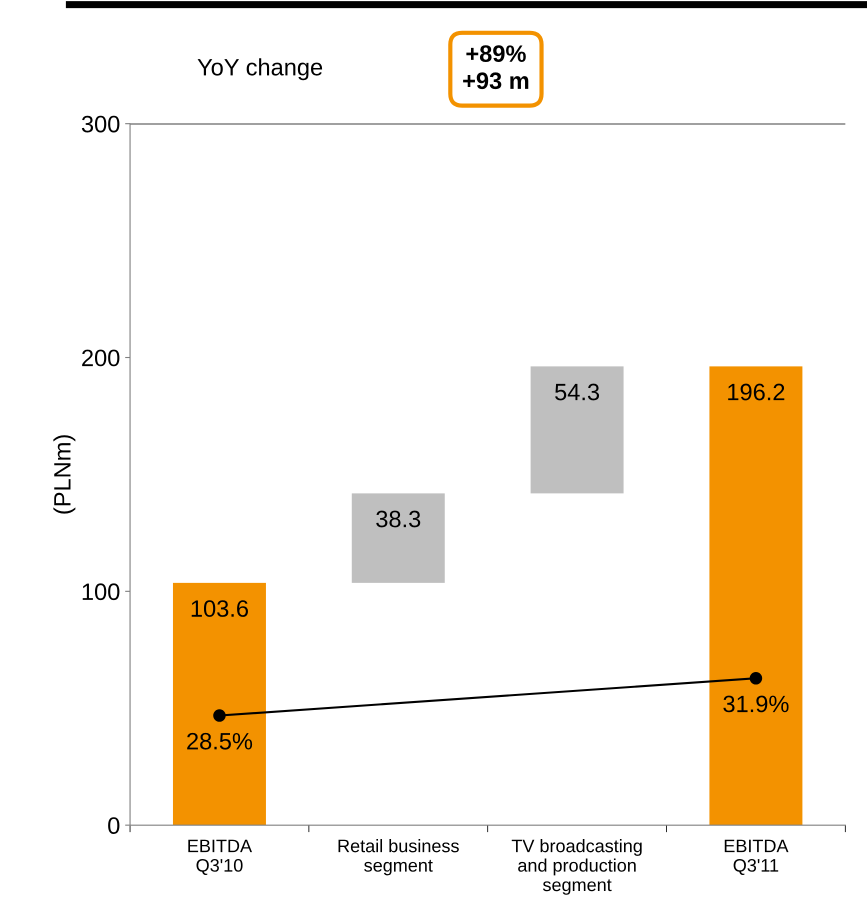 This screenshot has height=923, width=867. Describe the element at coordinates (577, 867) in the screenshot. I see `x-tick-label: TV broadcasting and production segment` at that location.